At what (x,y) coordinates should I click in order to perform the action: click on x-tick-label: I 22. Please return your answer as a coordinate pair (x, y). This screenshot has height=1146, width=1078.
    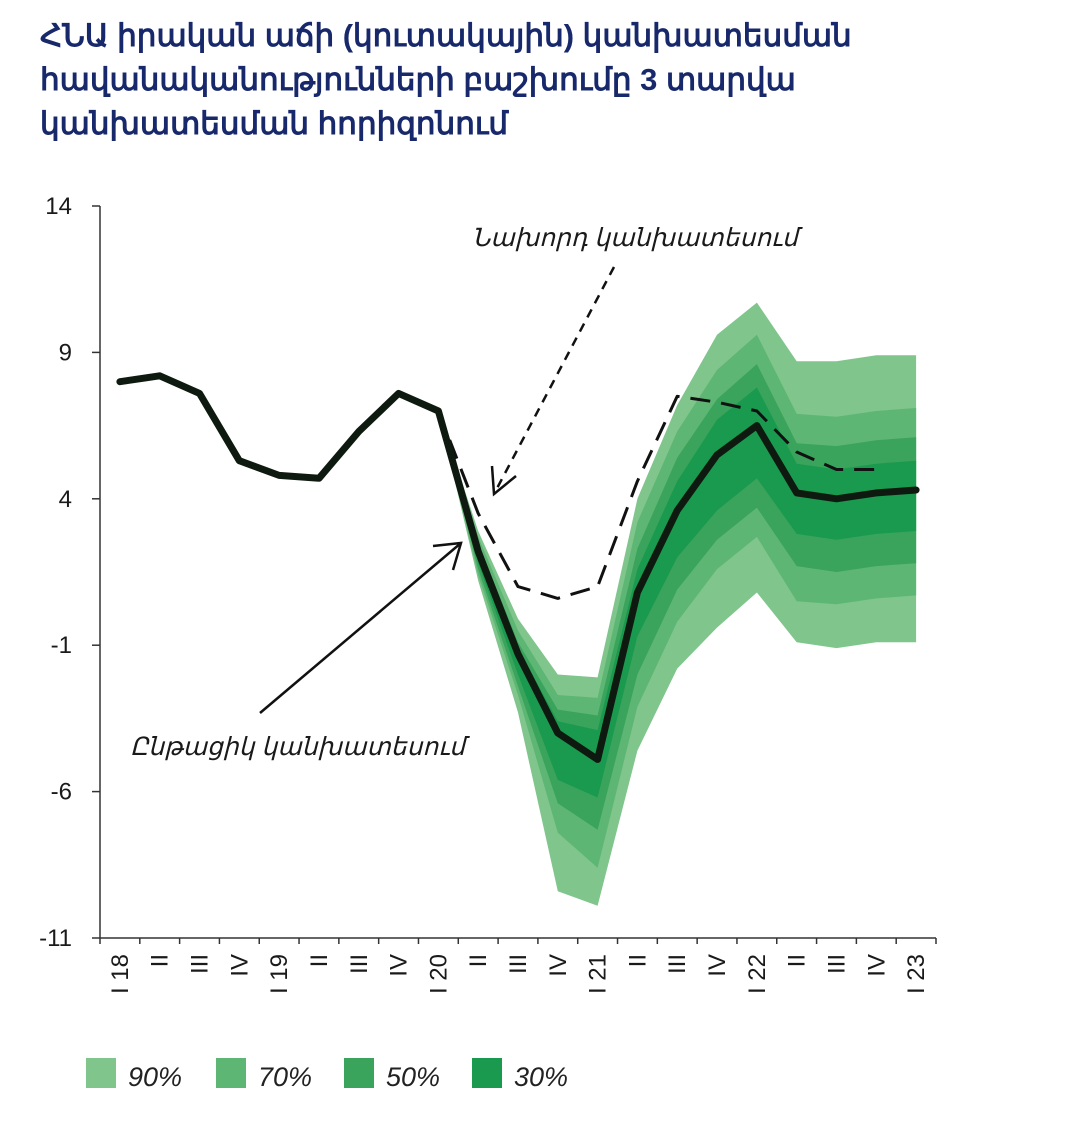
    Looking at the image, I should click on (757, 974).